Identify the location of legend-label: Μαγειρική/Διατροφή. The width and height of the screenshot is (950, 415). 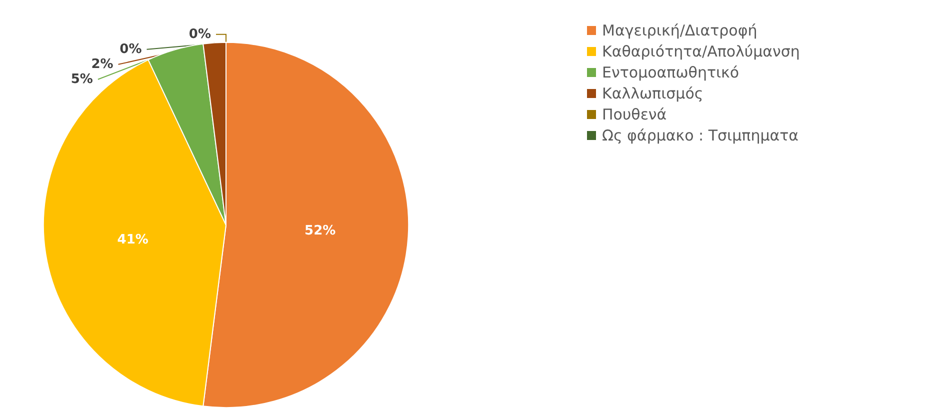
(680, 31).